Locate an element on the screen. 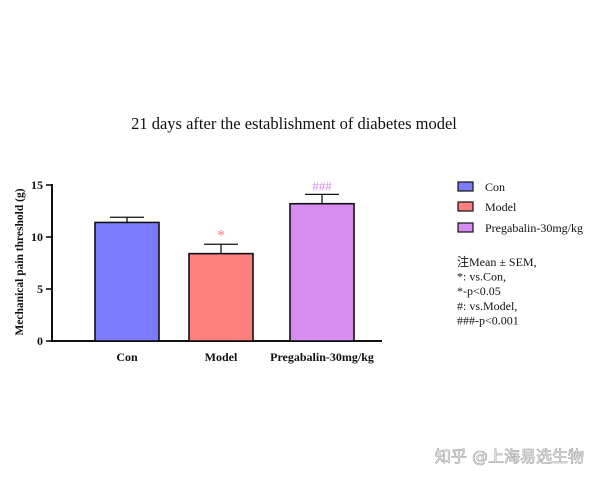  y-tick-label: 5 is located at coordinates (40, 289).